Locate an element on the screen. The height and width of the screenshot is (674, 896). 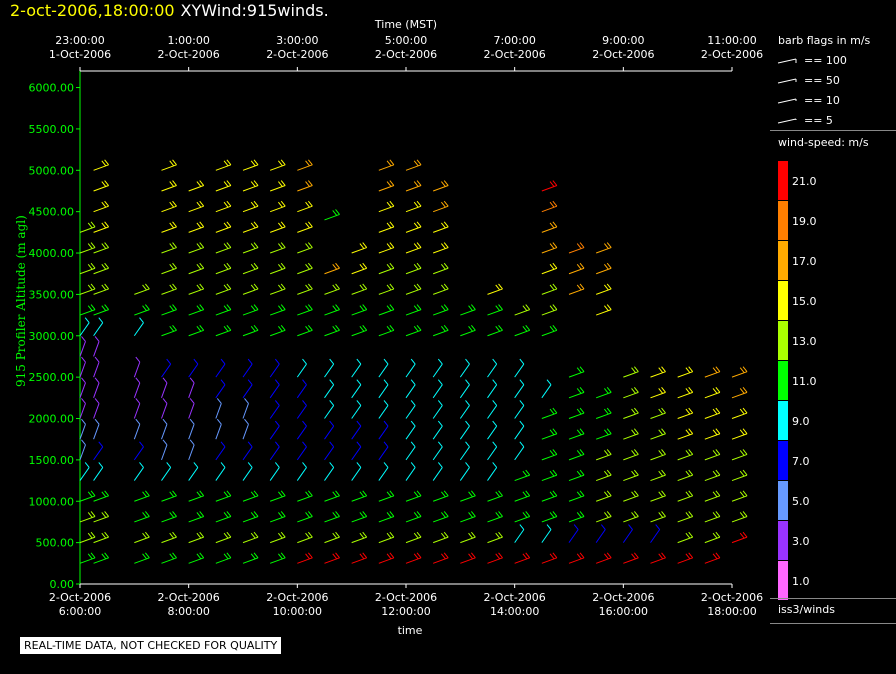
barb-legend-title: barb flags in m/s is located at coordinates (824, 40).